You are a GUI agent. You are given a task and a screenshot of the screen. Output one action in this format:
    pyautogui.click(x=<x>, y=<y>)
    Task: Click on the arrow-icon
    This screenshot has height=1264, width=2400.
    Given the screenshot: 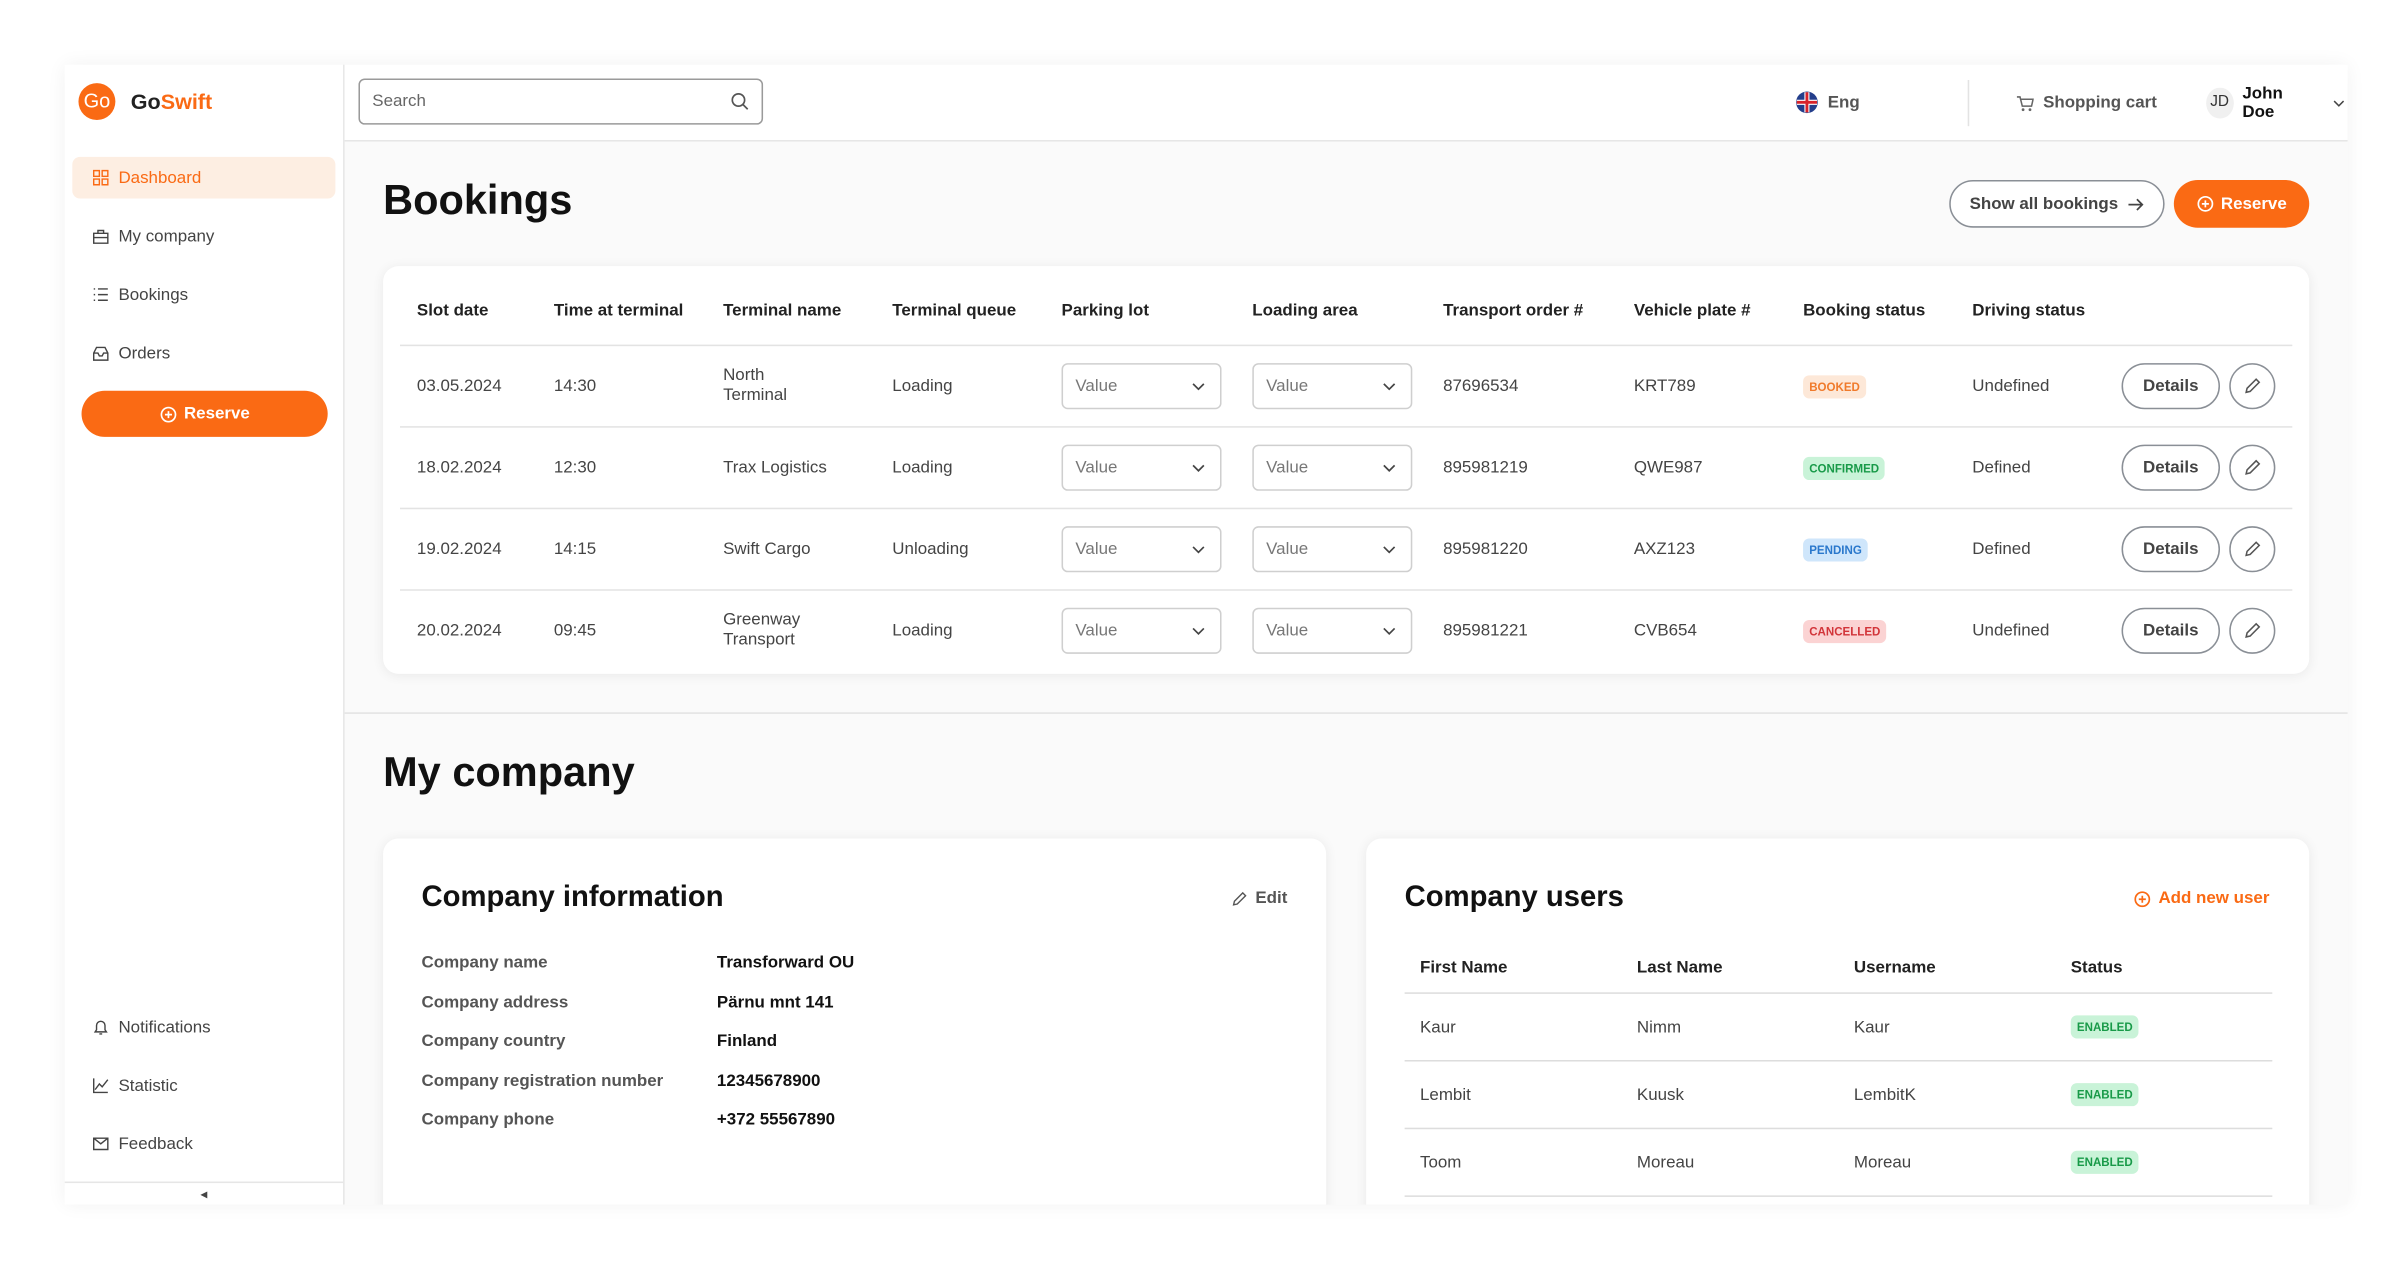 What is the action you would take?
    pyautogui.click(x=2136, y=203)
    